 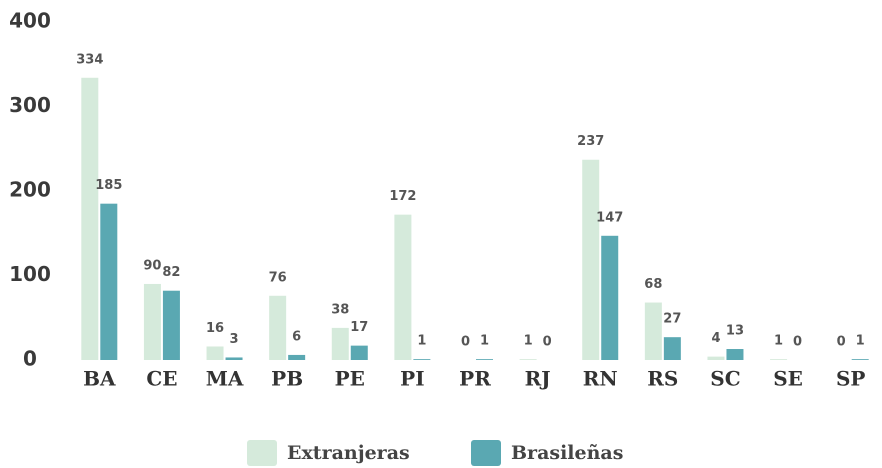 I want to click on x-tick-label: RJ, so click(x=538, y=379).